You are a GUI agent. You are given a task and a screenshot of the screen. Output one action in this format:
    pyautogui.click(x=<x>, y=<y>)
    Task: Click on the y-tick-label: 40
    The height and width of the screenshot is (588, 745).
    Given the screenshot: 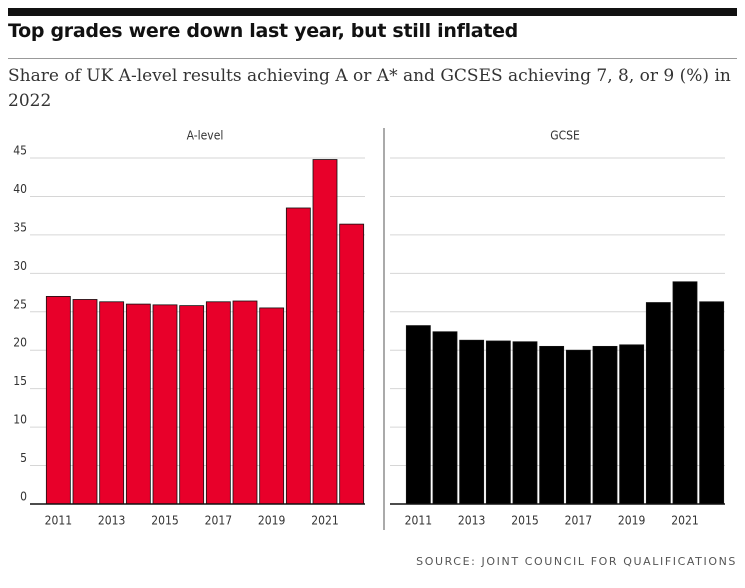 What is the action you would take?
    pyautogui.click(x=20, y=189)
    